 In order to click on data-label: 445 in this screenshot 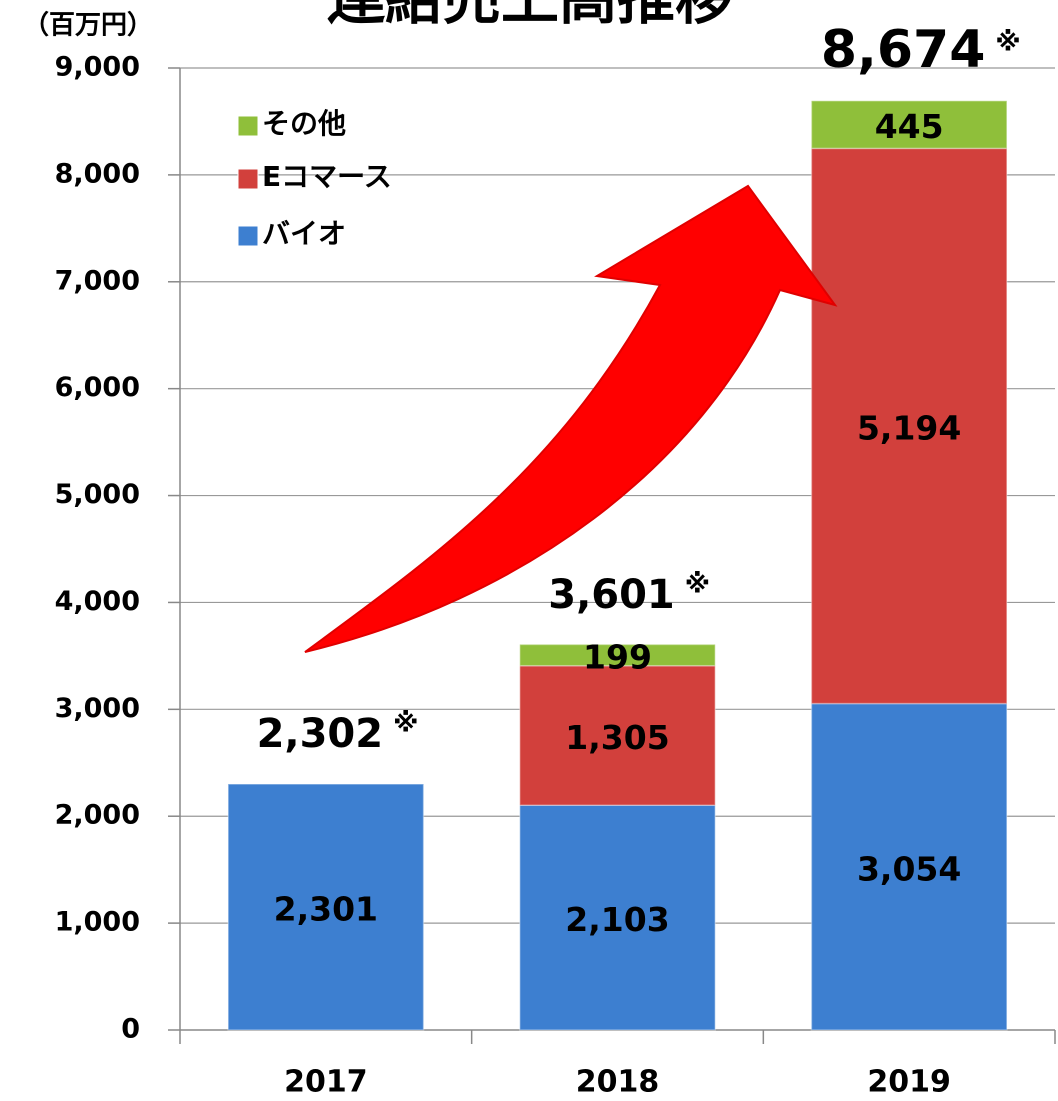, I will do `click(909, 126)`.